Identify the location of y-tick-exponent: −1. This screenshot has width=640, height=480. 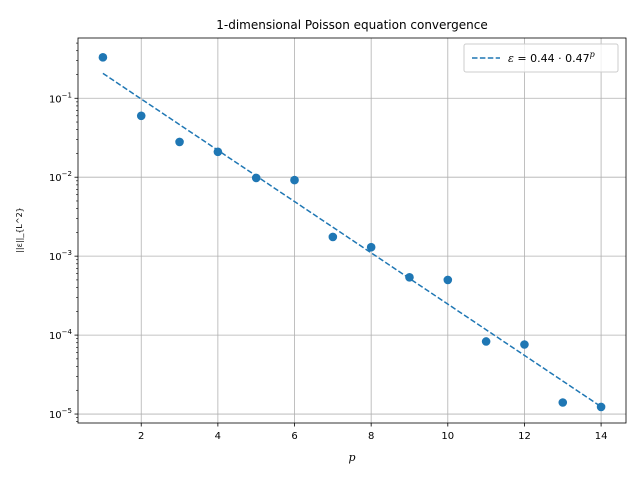
(67, 95).